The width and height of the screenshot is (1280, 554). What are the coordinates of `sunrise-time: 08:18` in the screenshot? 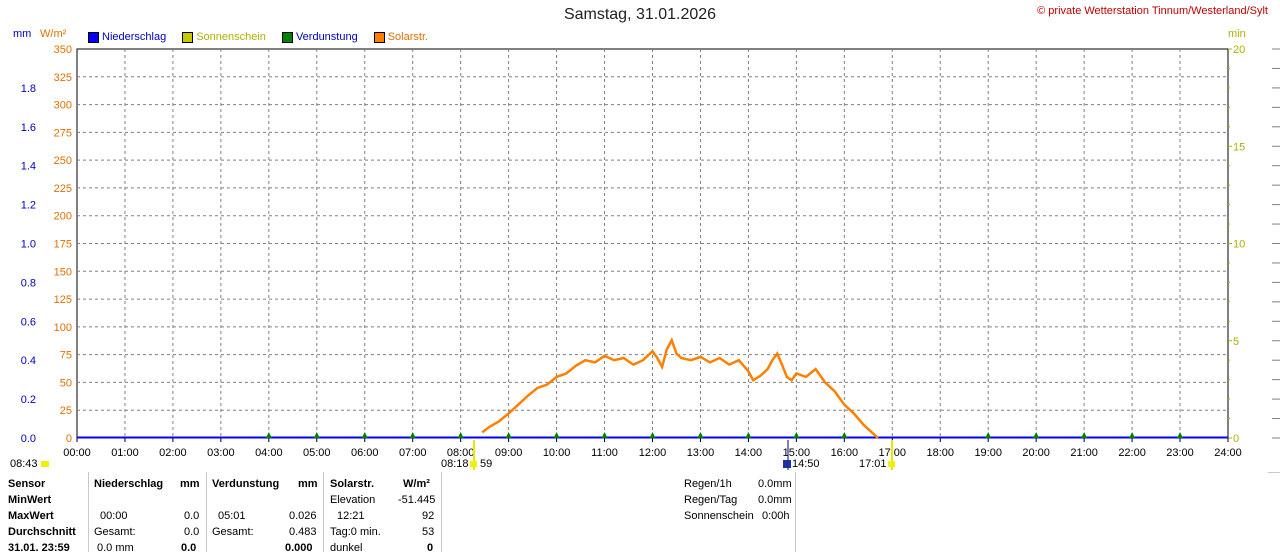 It's located at (455, 464).